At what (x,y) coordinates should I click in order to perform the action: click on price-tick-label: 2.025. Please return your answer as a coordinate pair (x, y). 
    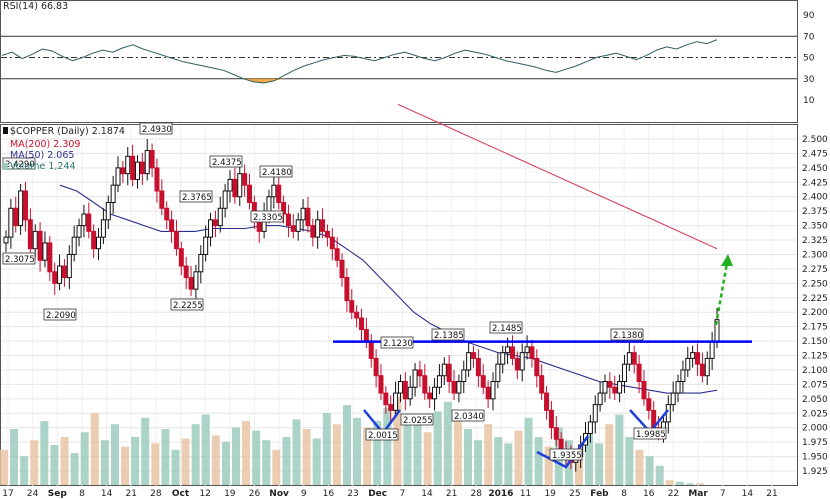
    Looking at the image, I should click on (815, 414).